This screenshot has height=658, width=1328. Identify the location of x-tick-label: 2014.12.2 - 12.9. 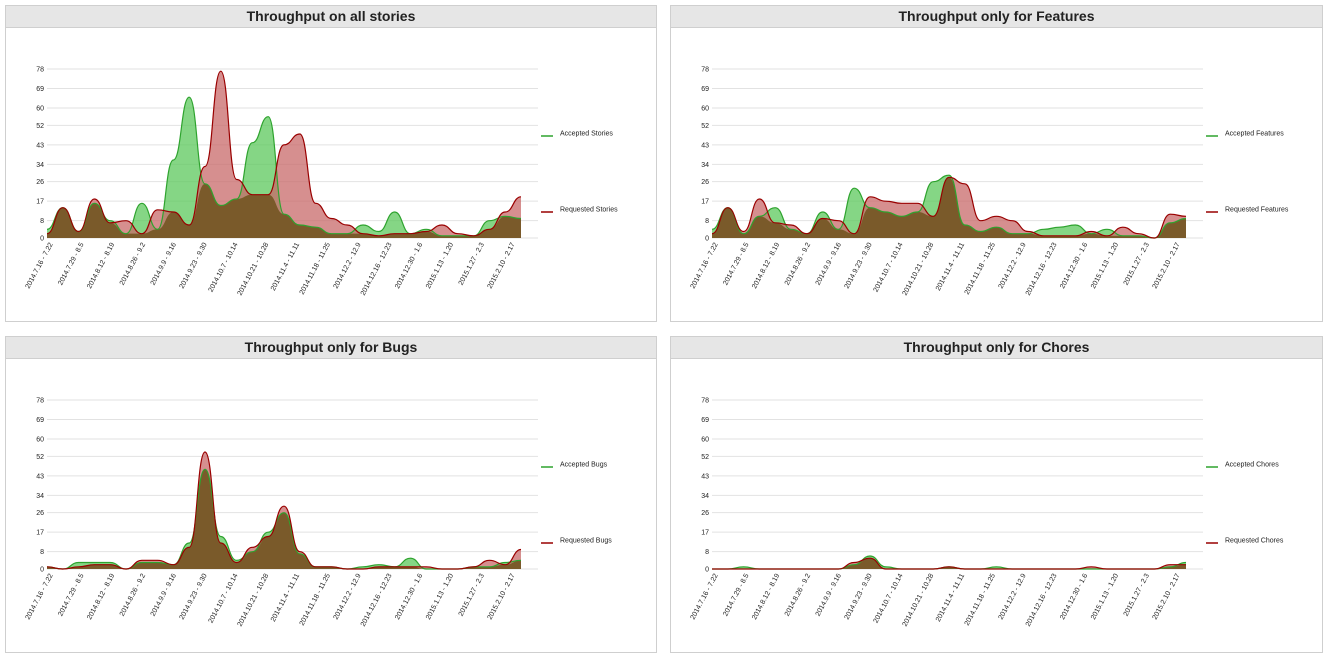
(1013, 266).